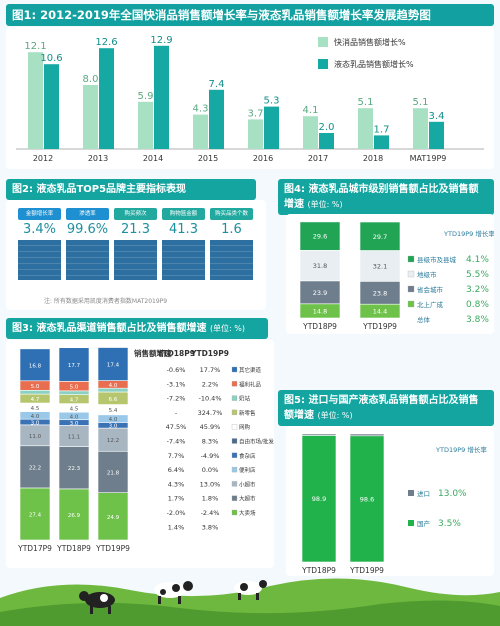 The image size is (500, 626). Describe the element at coordinates (35, 468) in the screenshot. I see `chart3-segment-label: 22.2` at that location.